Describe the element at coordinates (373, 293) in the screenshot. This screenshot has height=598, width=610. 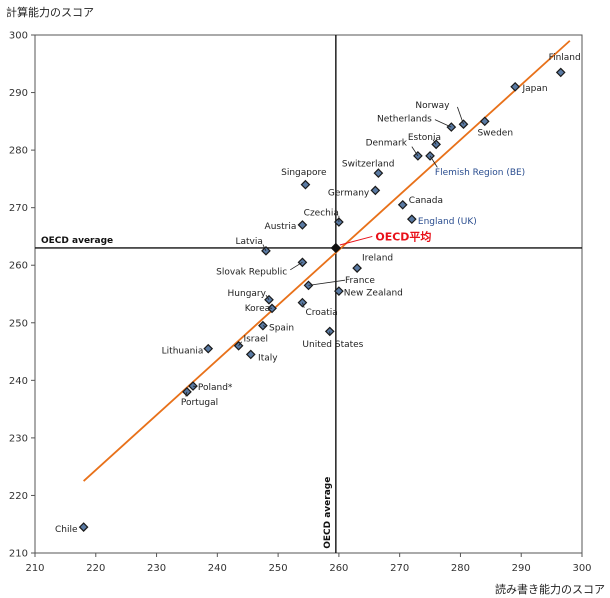
I see `point-label: New Zealand` at that location.